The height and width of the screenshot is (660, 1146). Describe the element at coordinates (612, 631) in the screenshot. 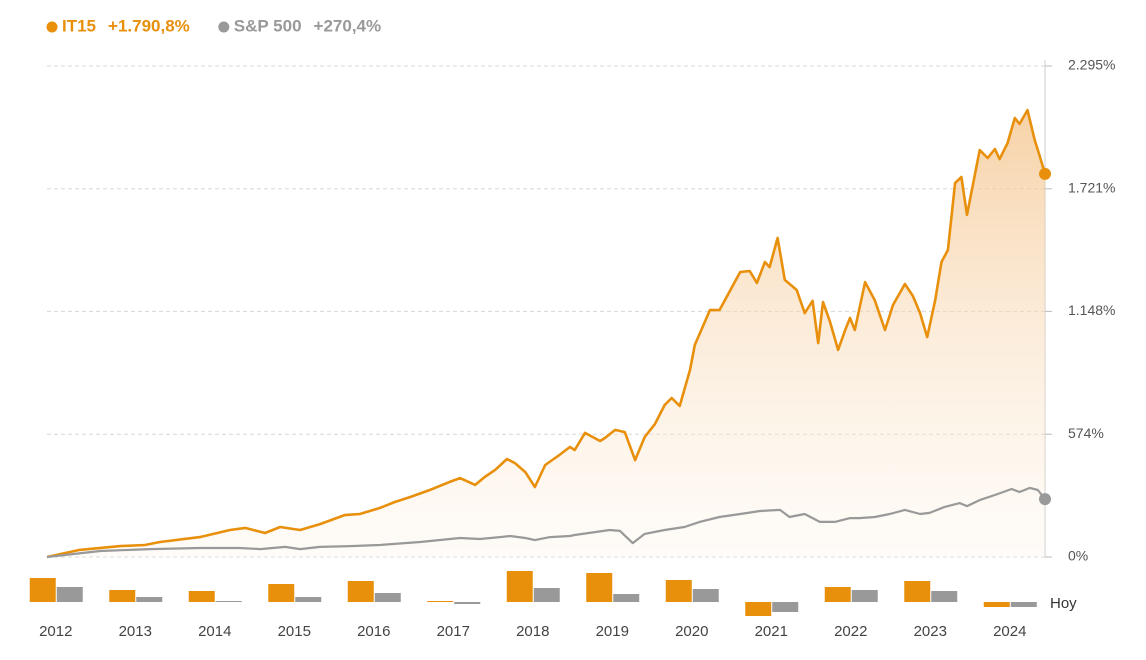

I see `x-tick-label: 2019` at that location.